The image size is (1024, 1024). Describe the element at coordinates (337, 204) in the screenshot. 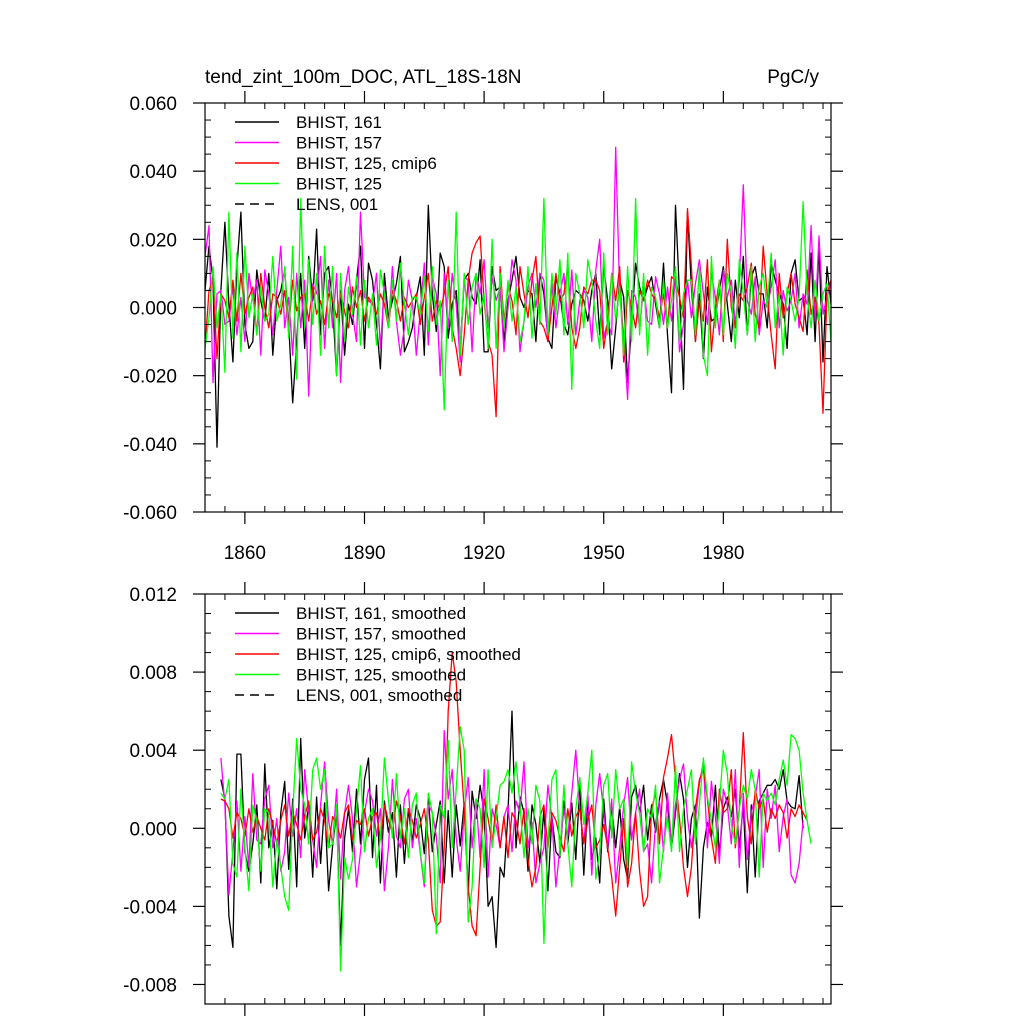

I see `top-legend-label-lens-001: LENS, 001` at that location.